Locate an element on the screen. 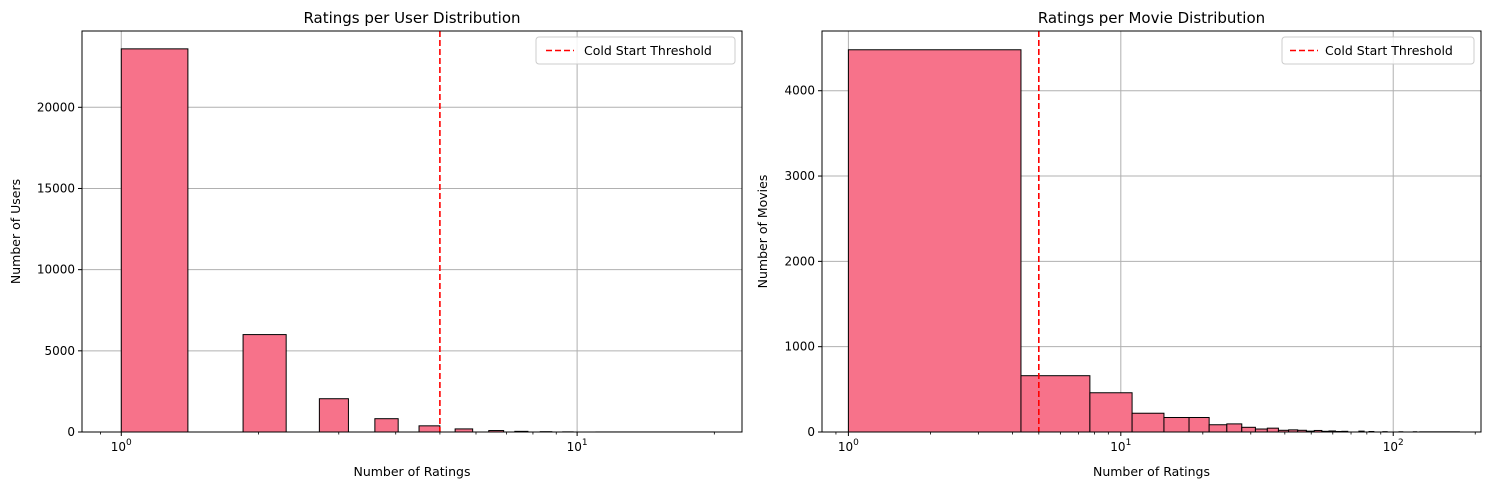 The image size is (1490, 489). chart-title: Ratings per User Distribution is located at coordinates (411, 18).